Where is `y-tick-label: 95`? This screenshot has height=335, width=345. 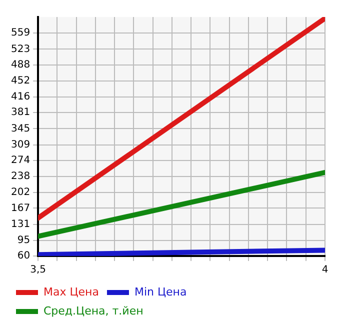 y-tick-label: 95 is located at coordinates (23, 240).